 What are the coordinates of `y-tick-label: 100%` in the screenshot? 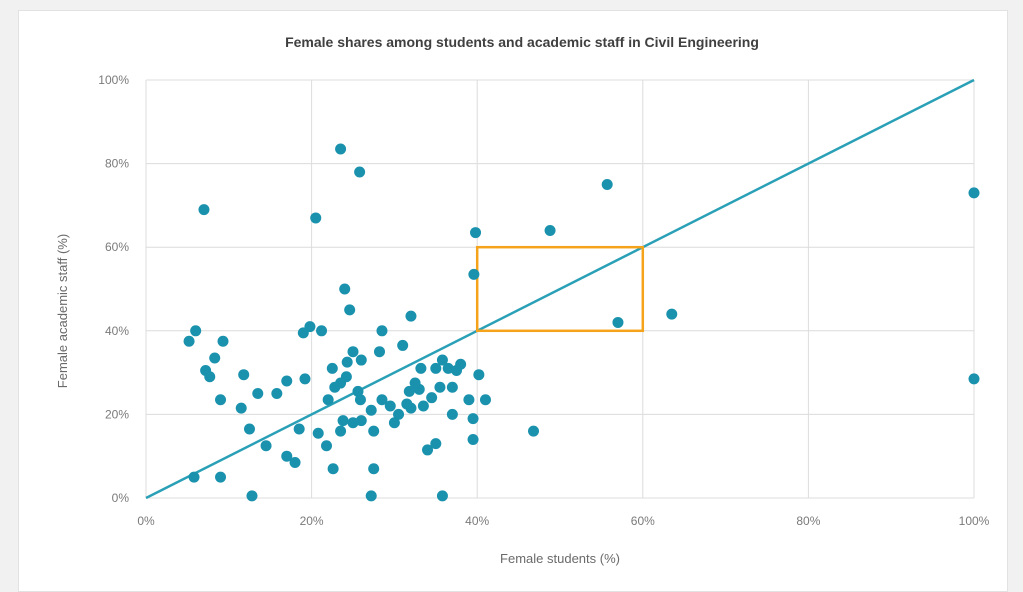 It's located at (113, 80).